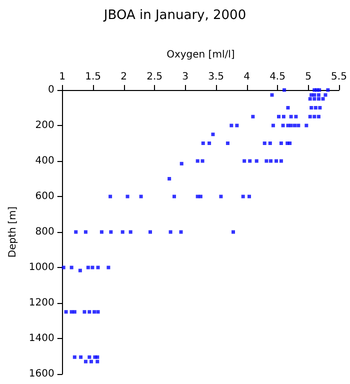 The width and height of the screenshot is (350, 384). I want to click on x-tick-label: 1.5, so click(93, 77).